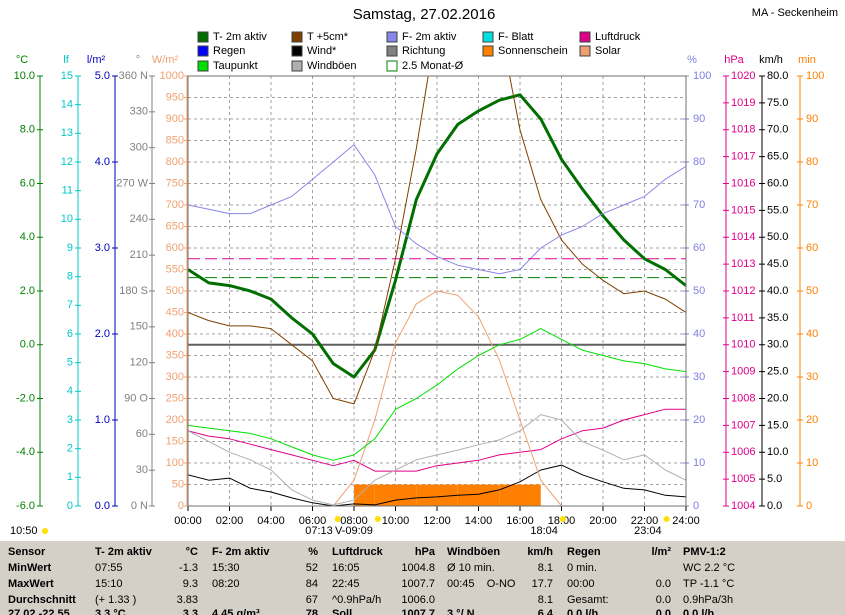 The height and width of the screenshot is (615, 845). Describe the element at coordinates (110, 611) in the screenshot. I see `table-cell: 3.3 °C` at that location.